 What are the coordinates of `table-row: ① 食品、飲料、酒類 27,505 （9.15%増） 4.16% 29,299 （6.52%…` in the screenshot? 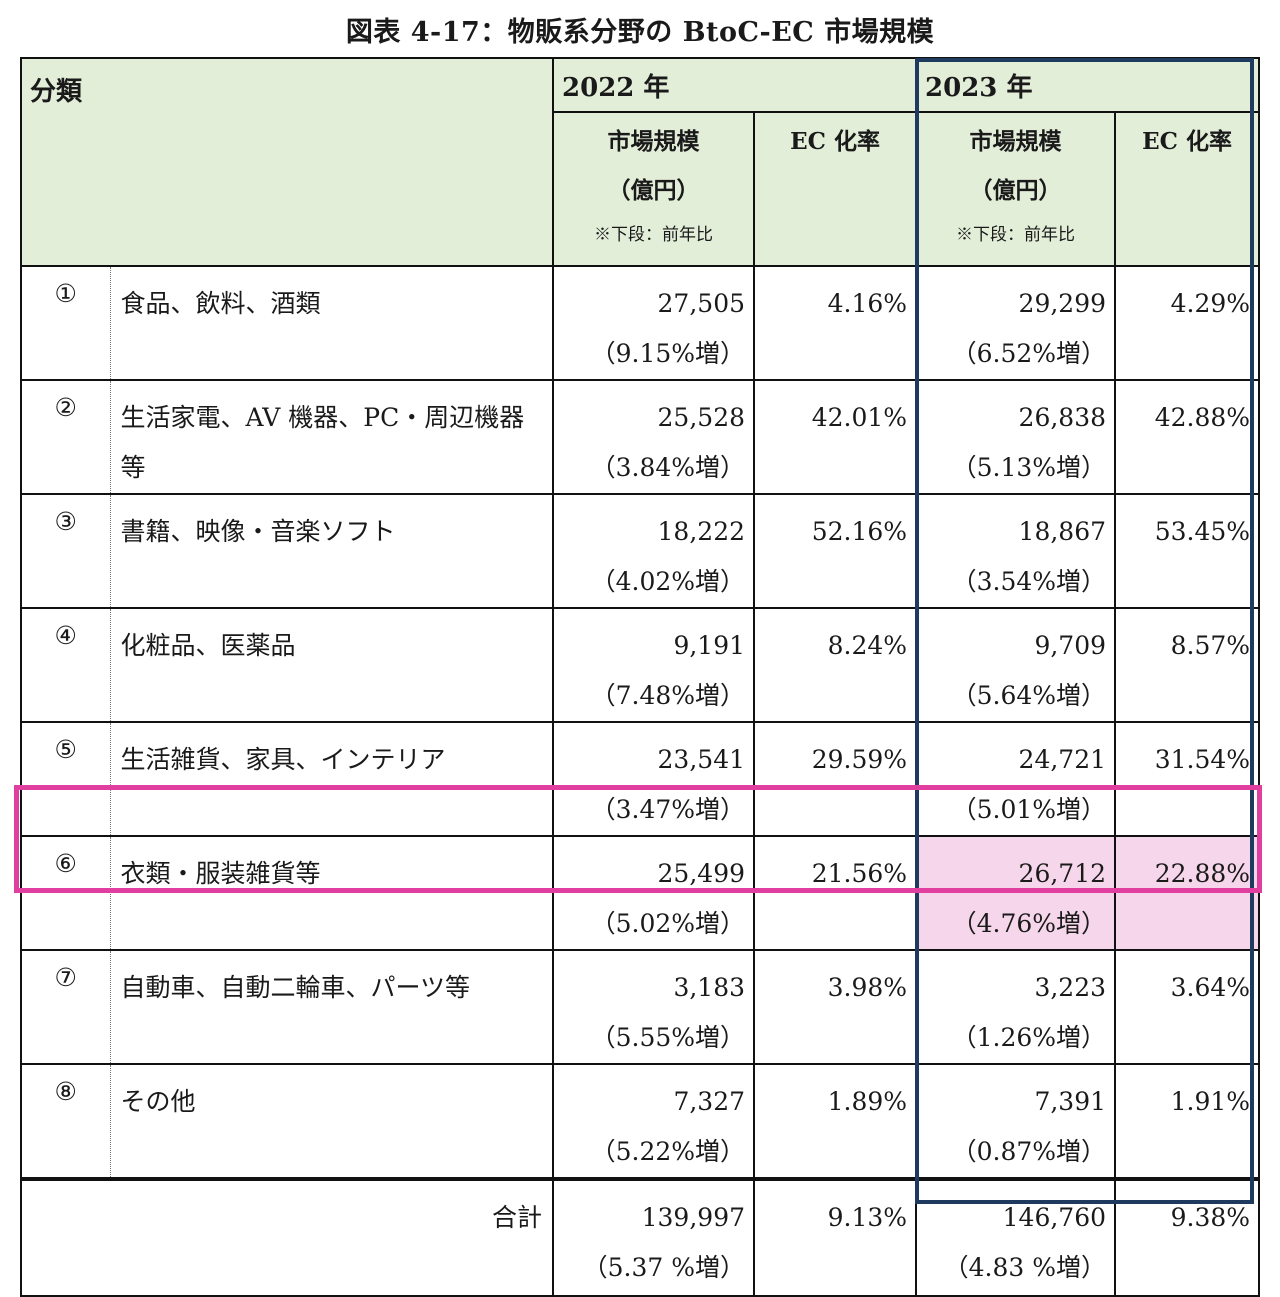 It's located at (640, 323).